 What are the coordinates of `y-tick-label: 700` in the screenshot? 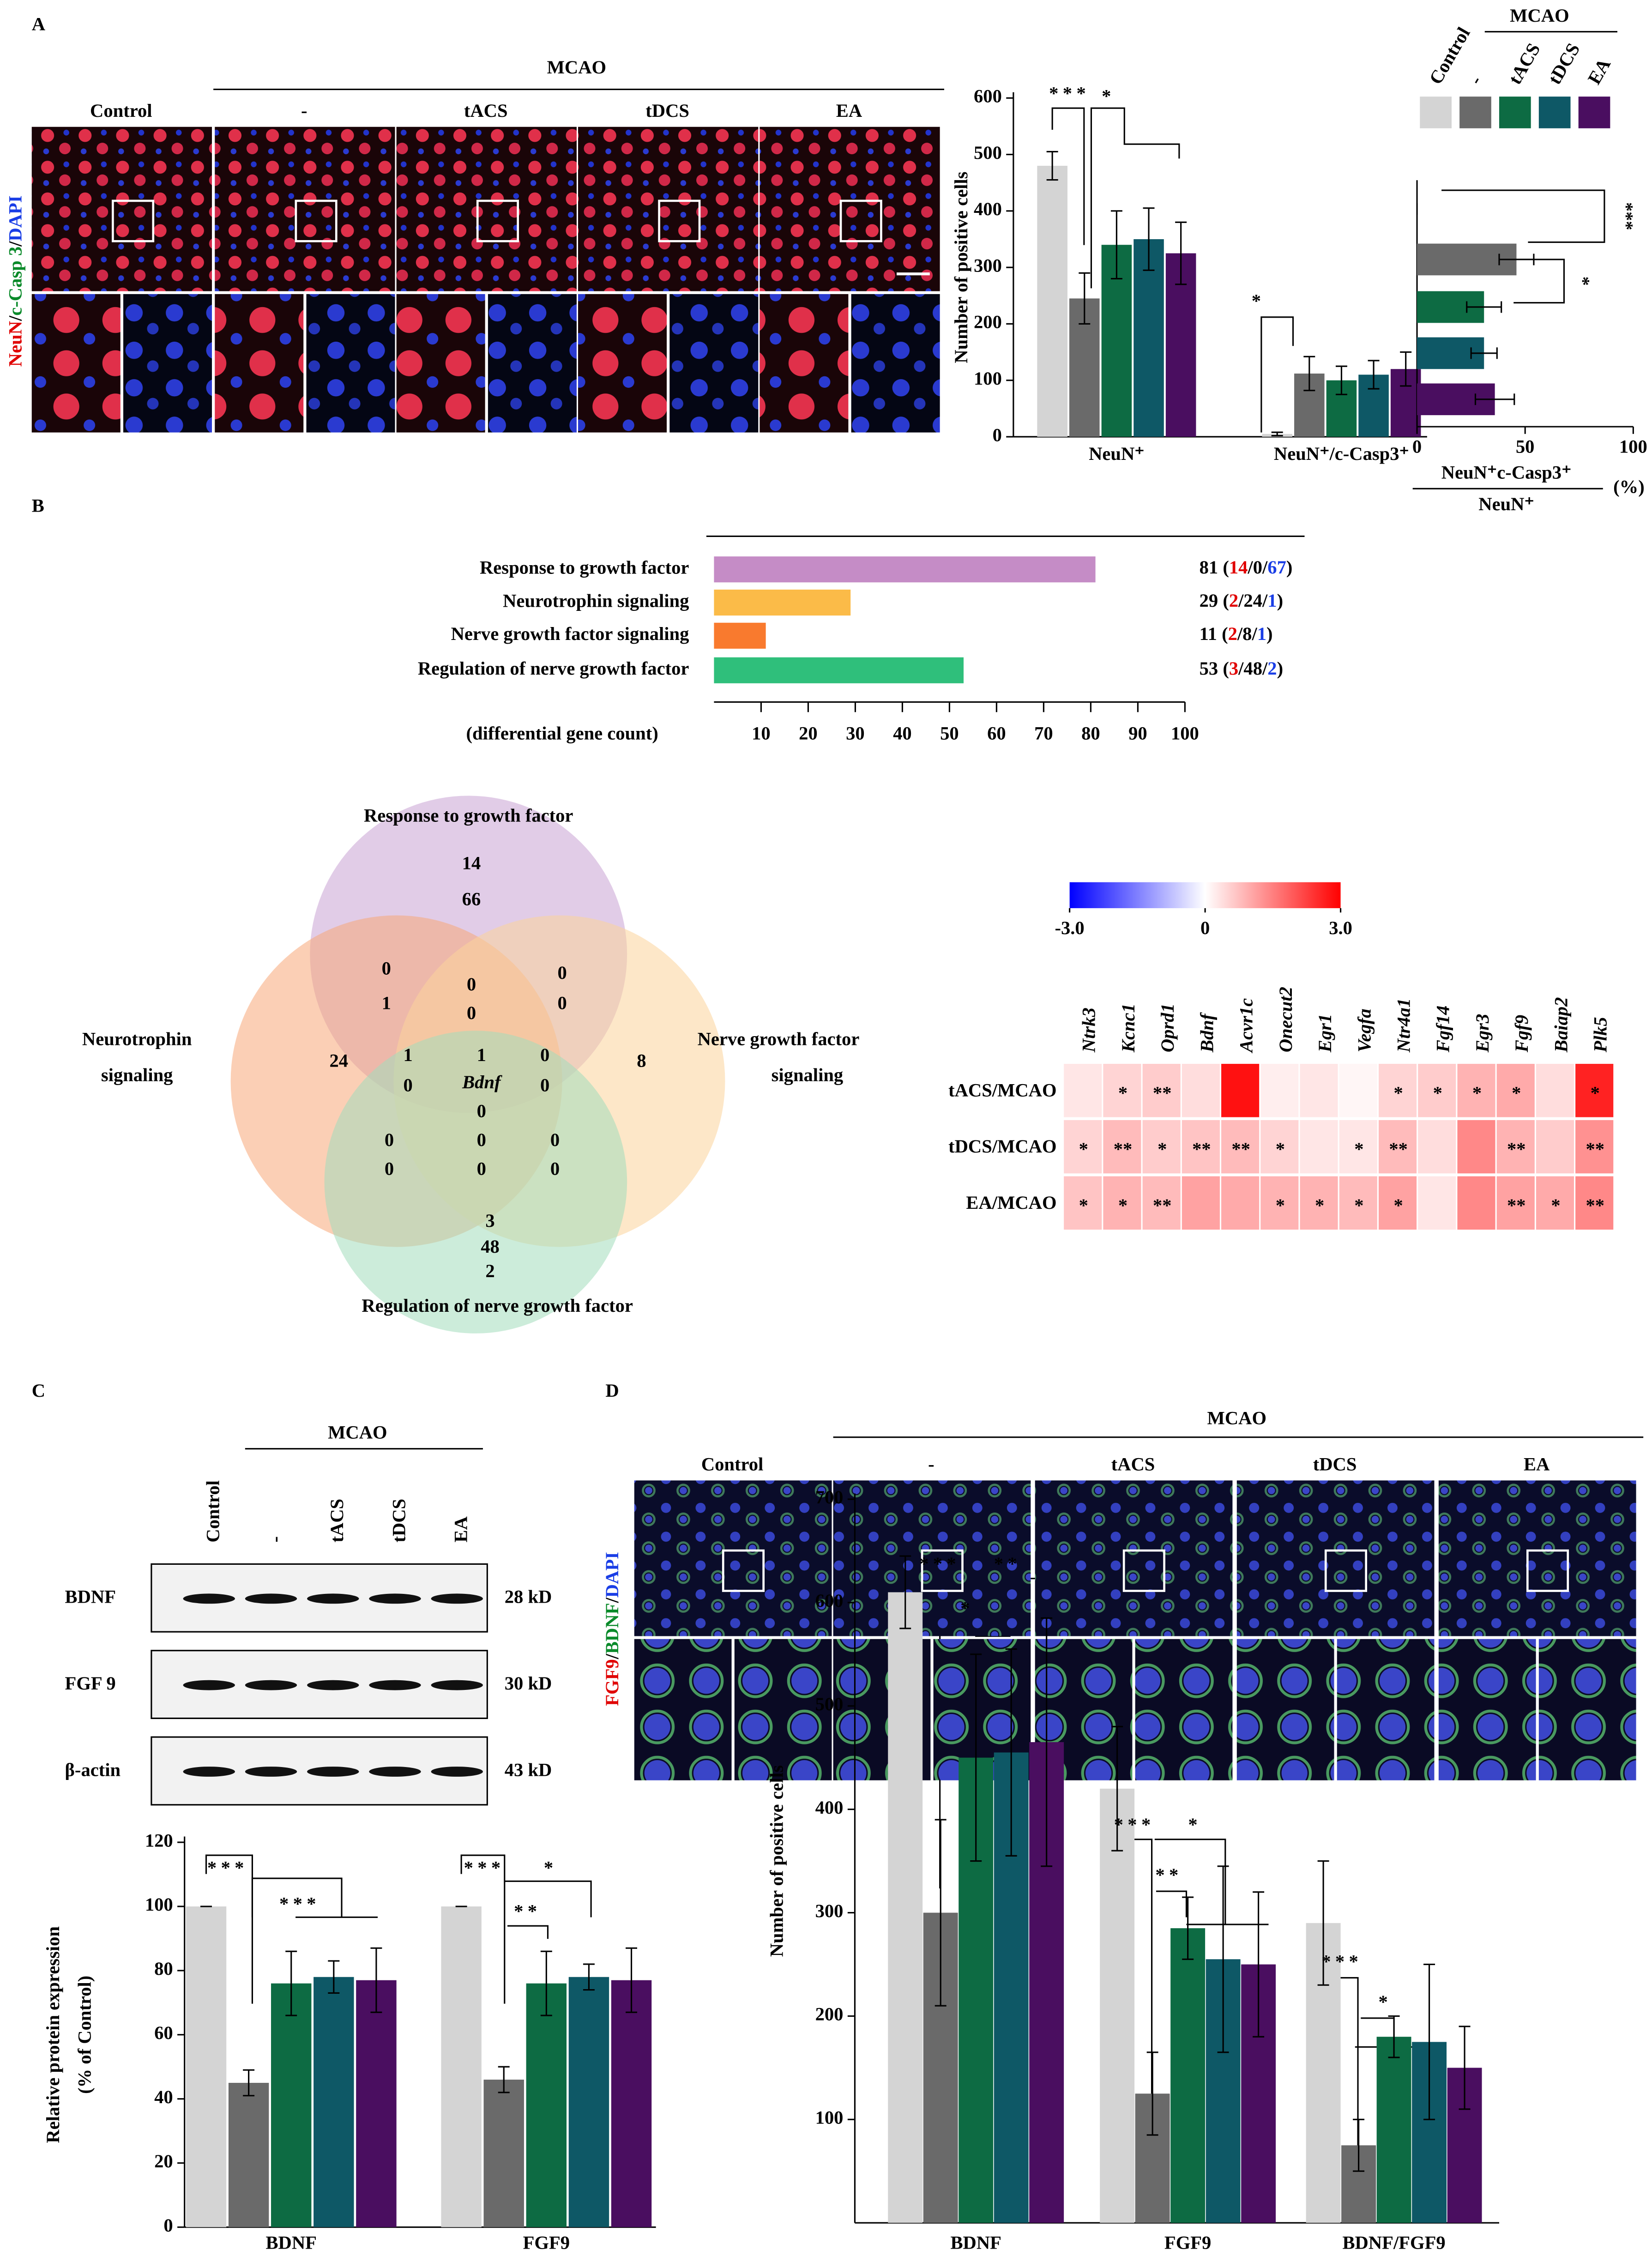 It's located at (829, 1497).